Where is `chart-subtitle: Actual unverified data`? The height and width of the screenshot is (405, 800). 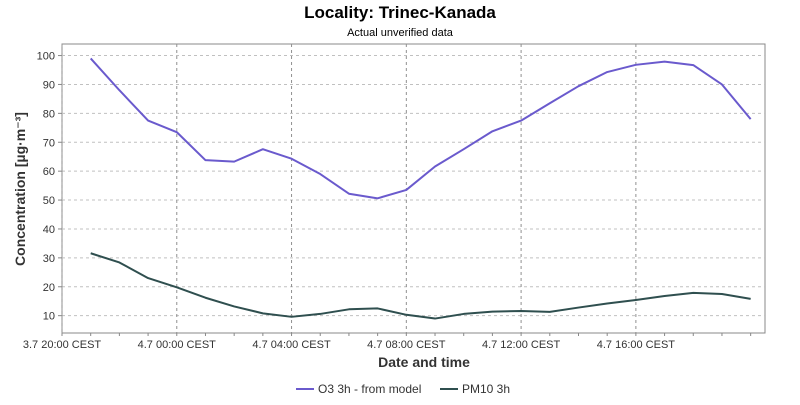 chart-subtitle: Actual unverified data is located at coordinates (400, 33).